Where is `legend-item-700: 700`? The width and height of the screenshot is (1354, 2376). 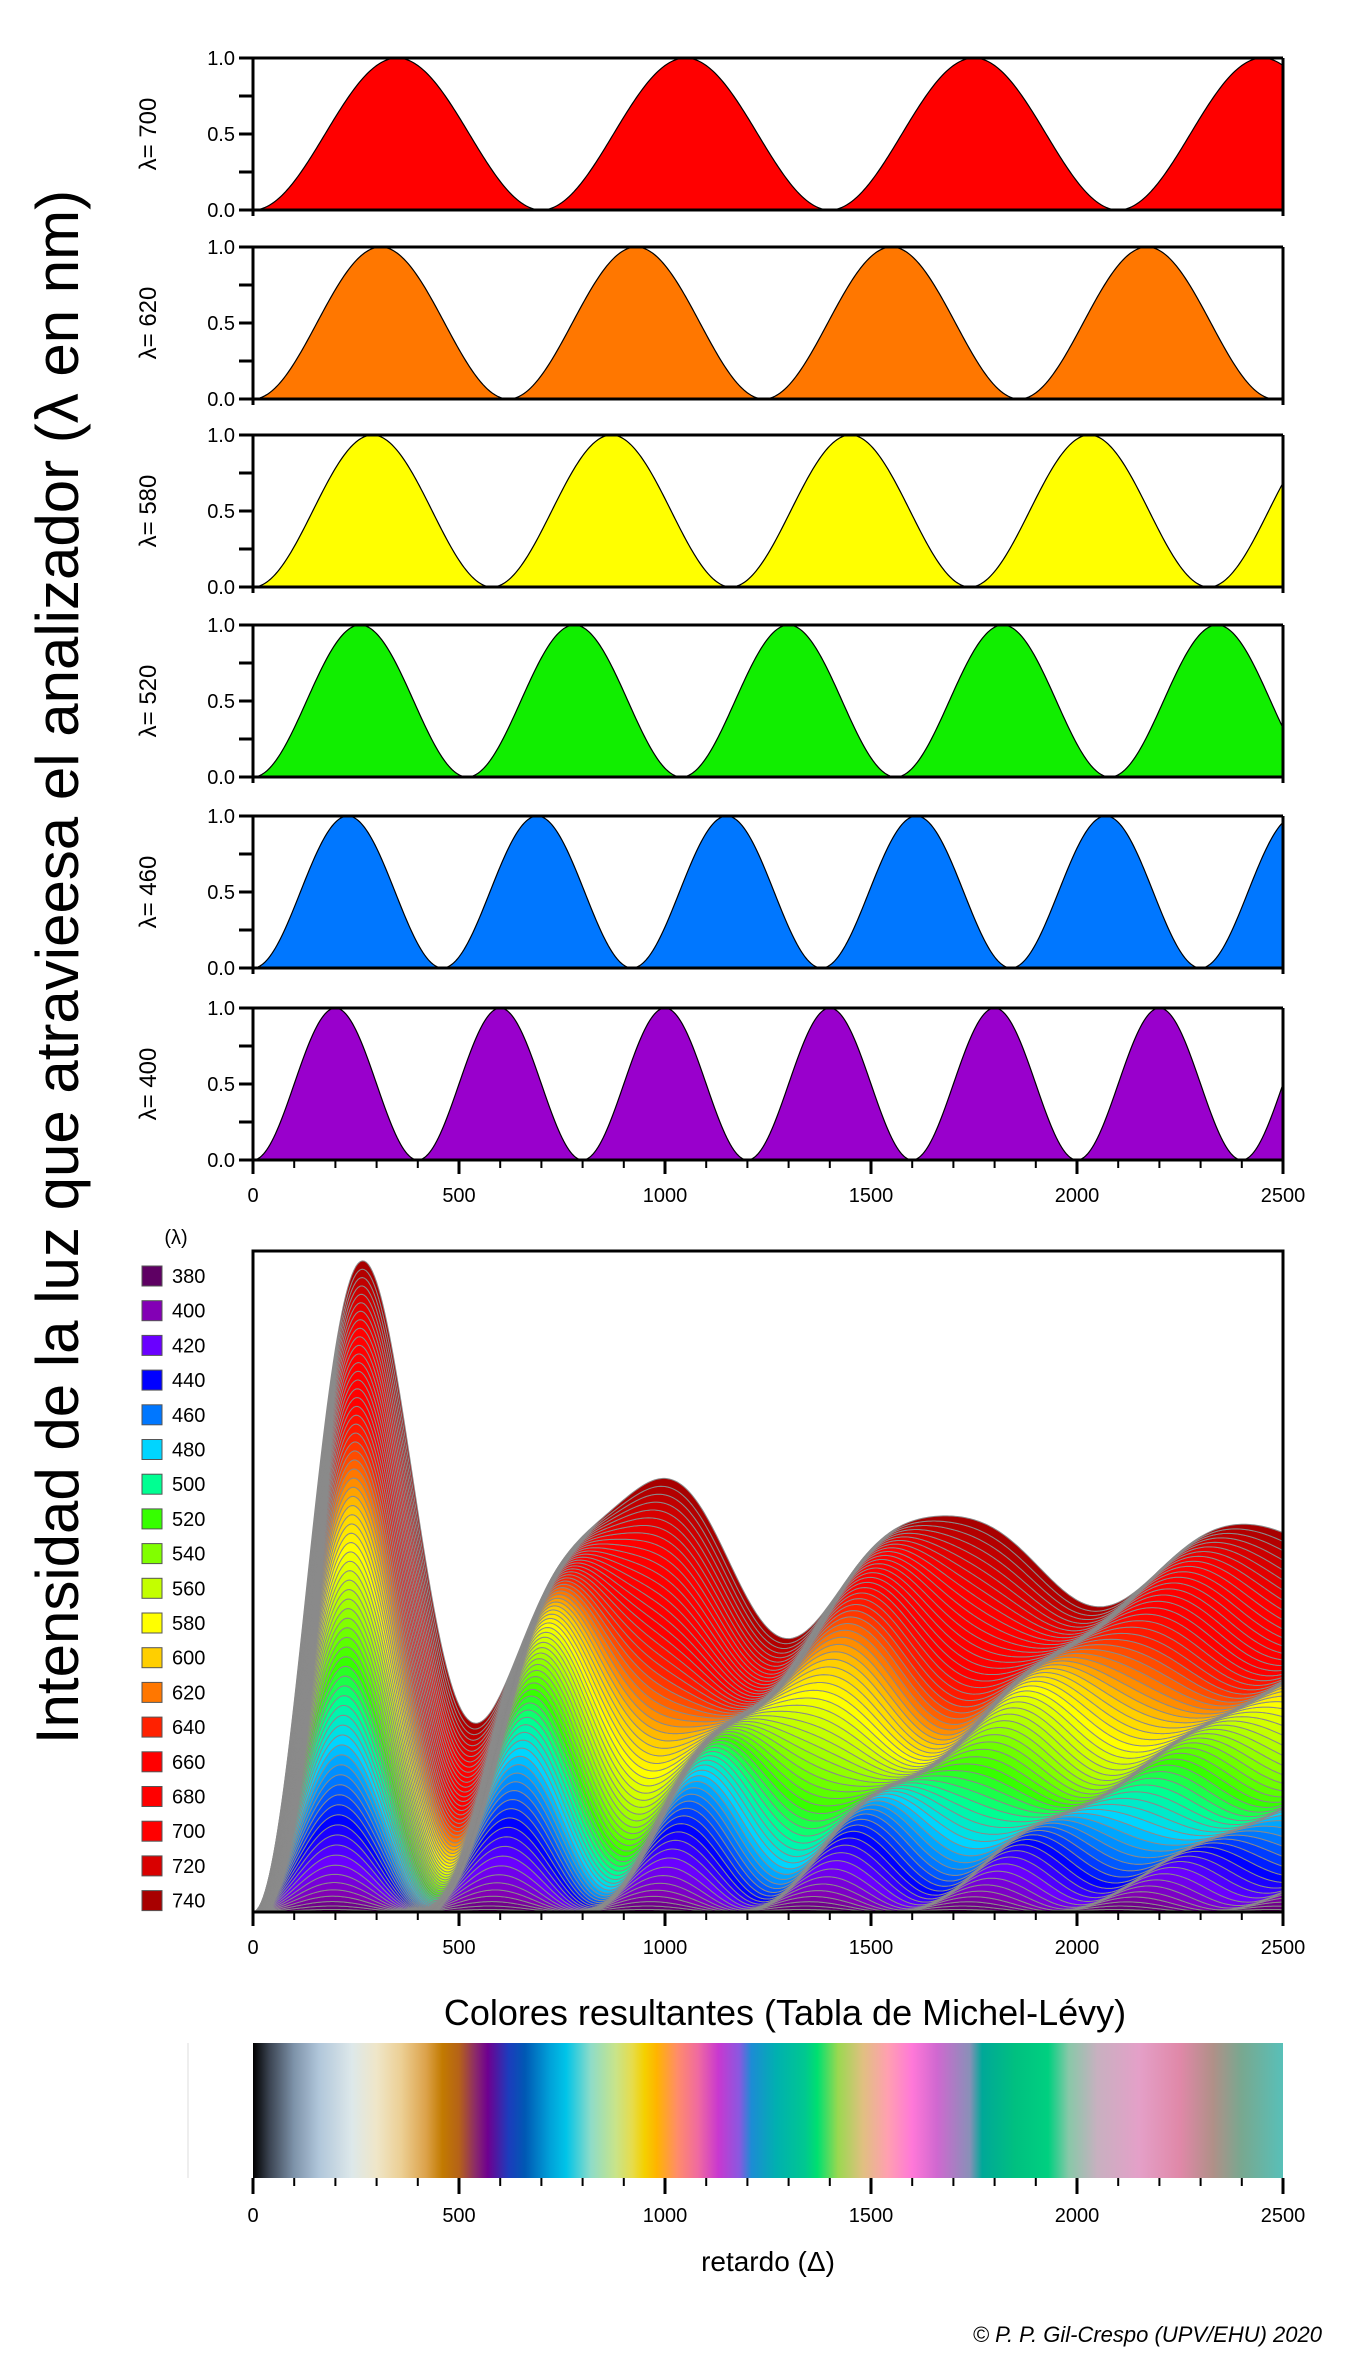
legend-item-700: 700 is located at coordinates (173, 1831).